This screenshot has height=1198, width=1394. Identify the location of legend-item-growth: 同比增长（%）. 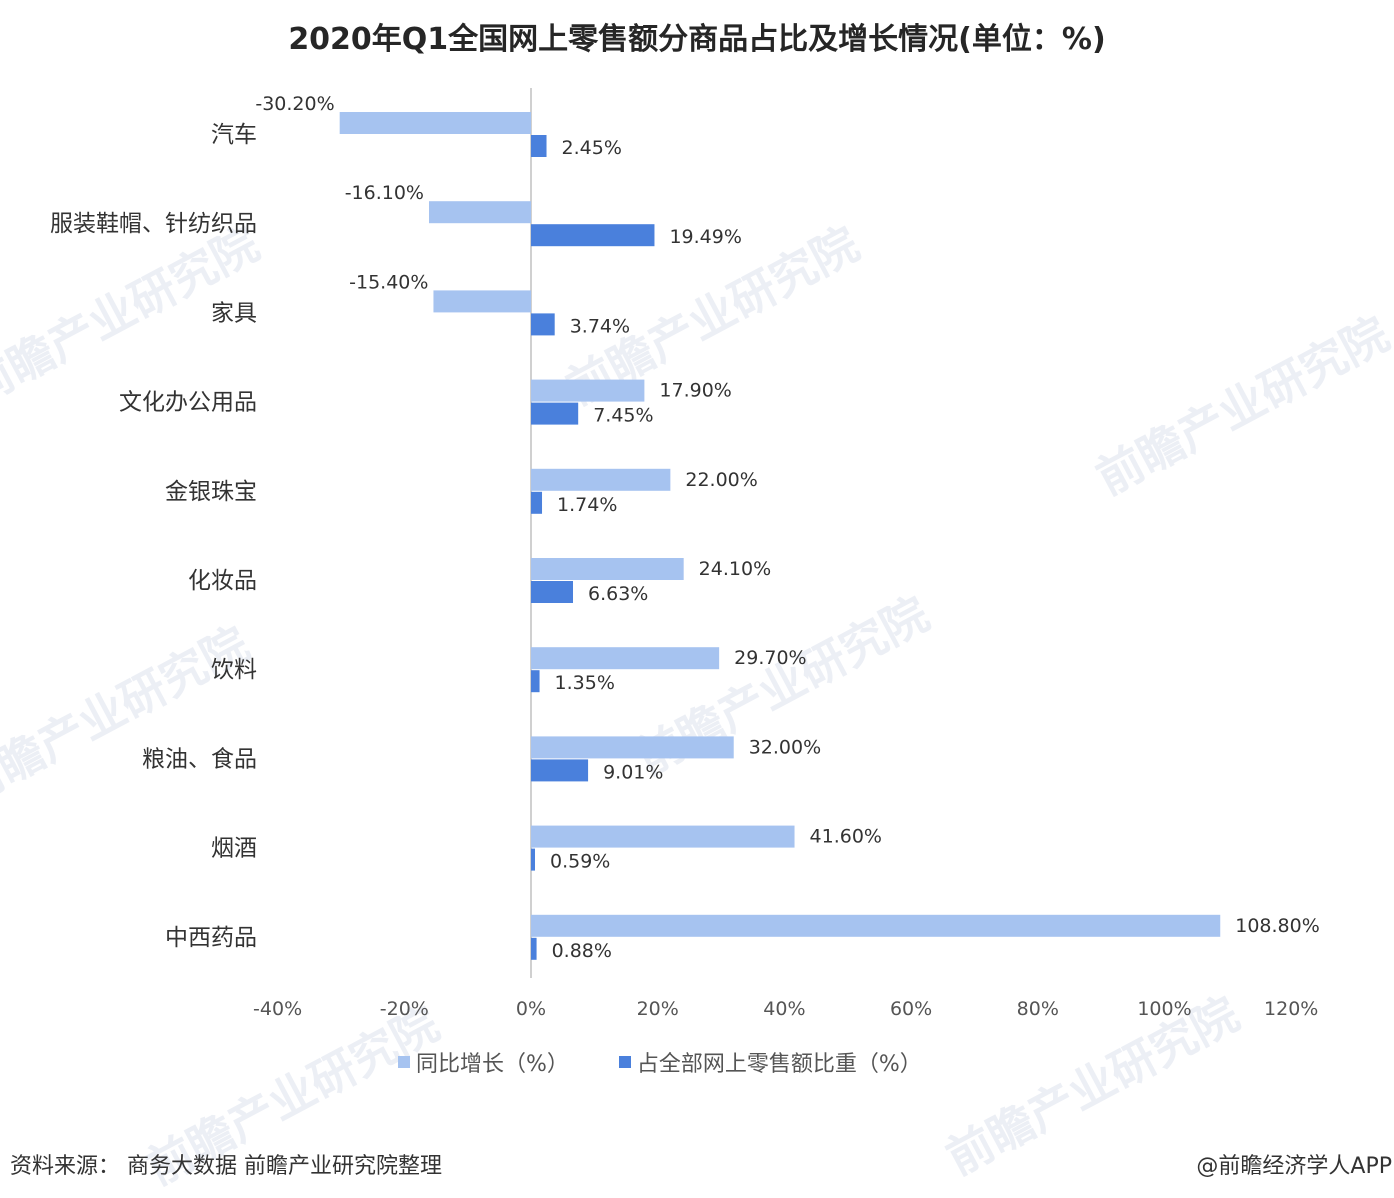
(483, 1062).